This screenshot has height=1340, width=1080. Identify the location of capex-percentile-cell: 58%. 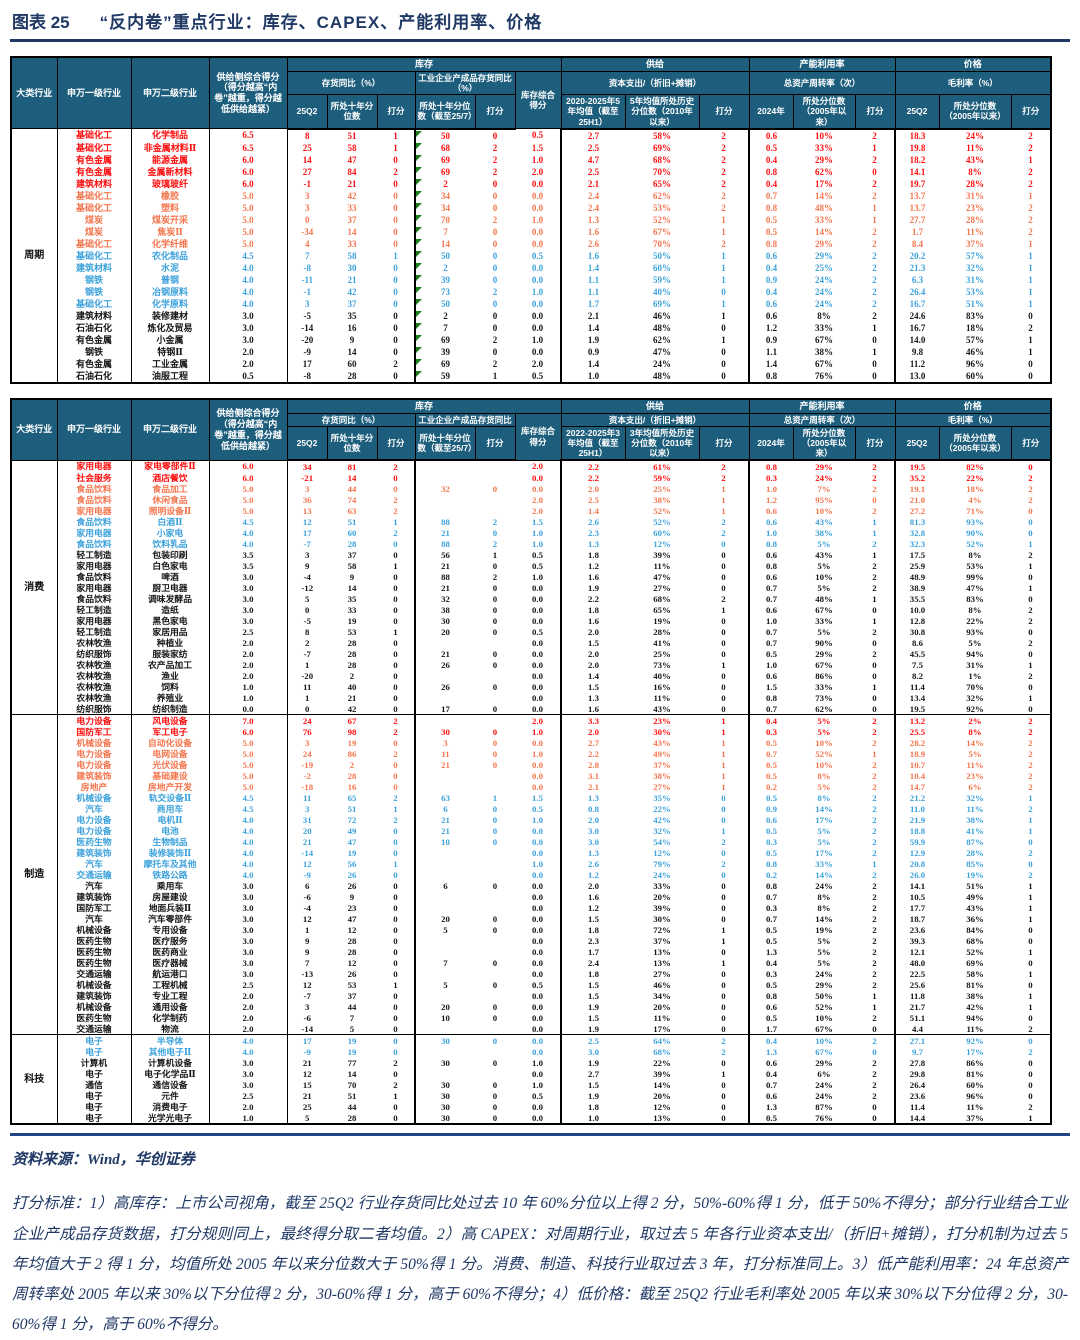
(662, 135).